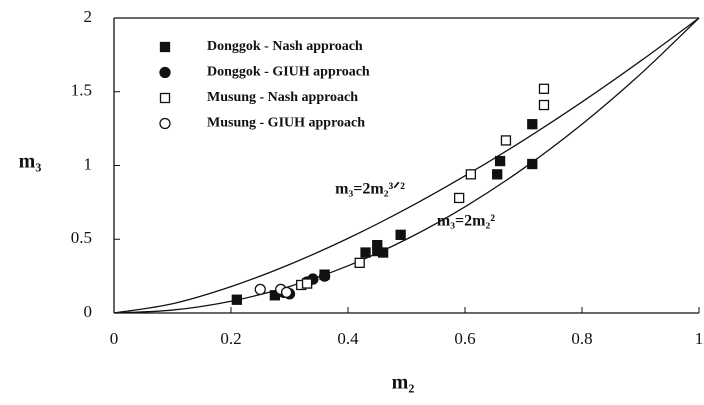 The height and width of the screenshot is (405, 704). What do you see at coordinates (88, 16) in the screenshot?
I see `y-tick-label: 2` at bounding box center [88, 16].